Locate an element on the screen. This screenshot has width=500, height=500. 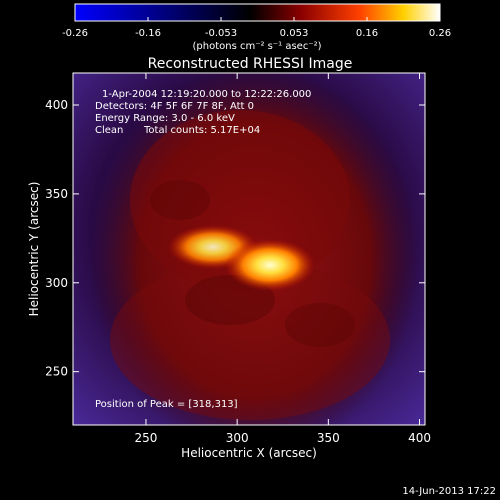
peak-position-text: Position of Peak = [318,313] is located at coordinates (166, 404).